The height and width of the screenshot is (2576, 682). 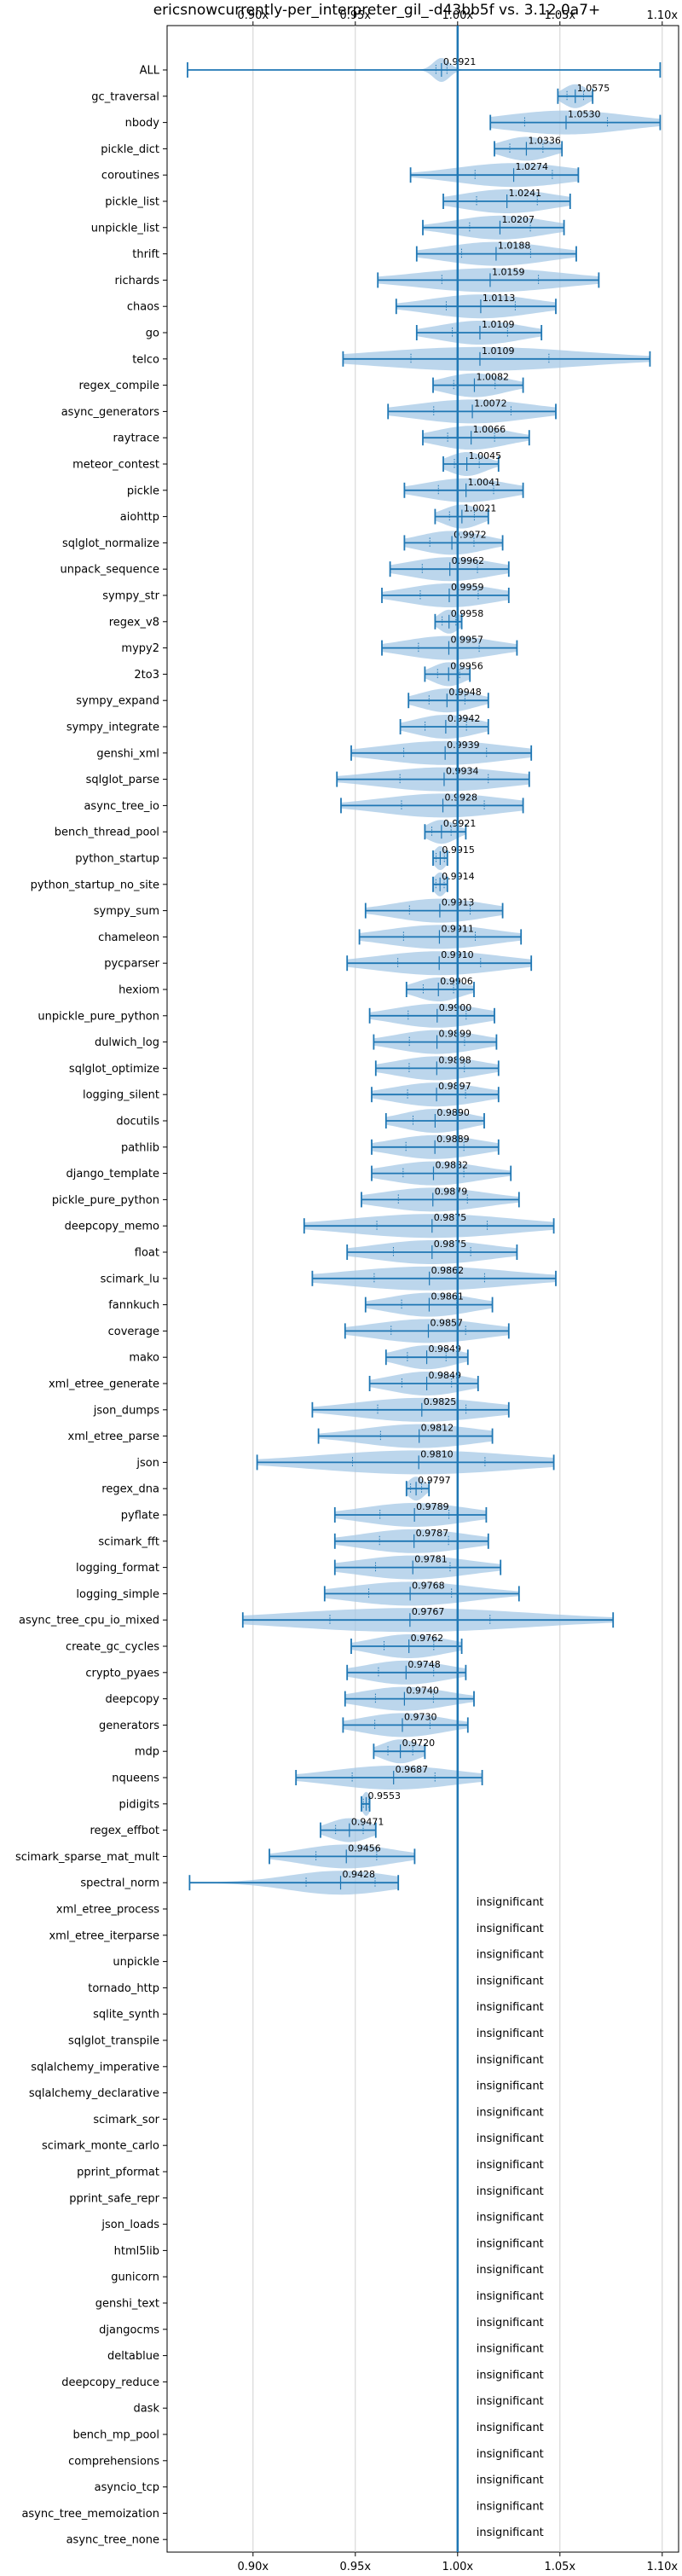 I want to click on median-value-label: 1.0041, so click(x=485, y=482).